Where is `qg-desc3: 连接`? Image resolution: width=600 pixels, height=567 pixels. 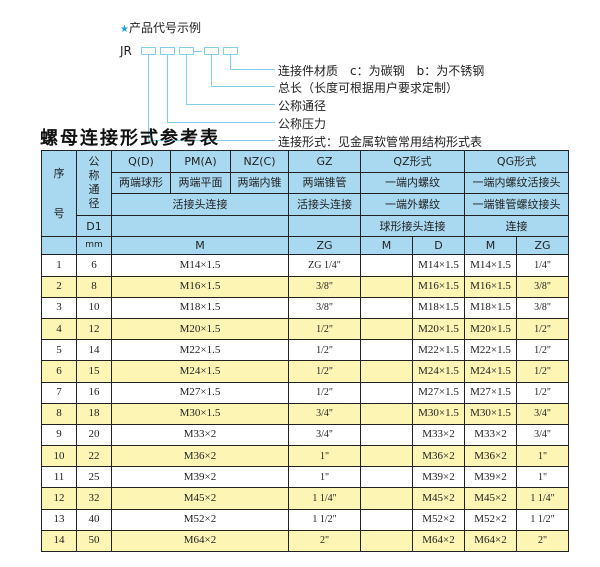 qg-desc3: 连接 is located at coordinates (517, 226).